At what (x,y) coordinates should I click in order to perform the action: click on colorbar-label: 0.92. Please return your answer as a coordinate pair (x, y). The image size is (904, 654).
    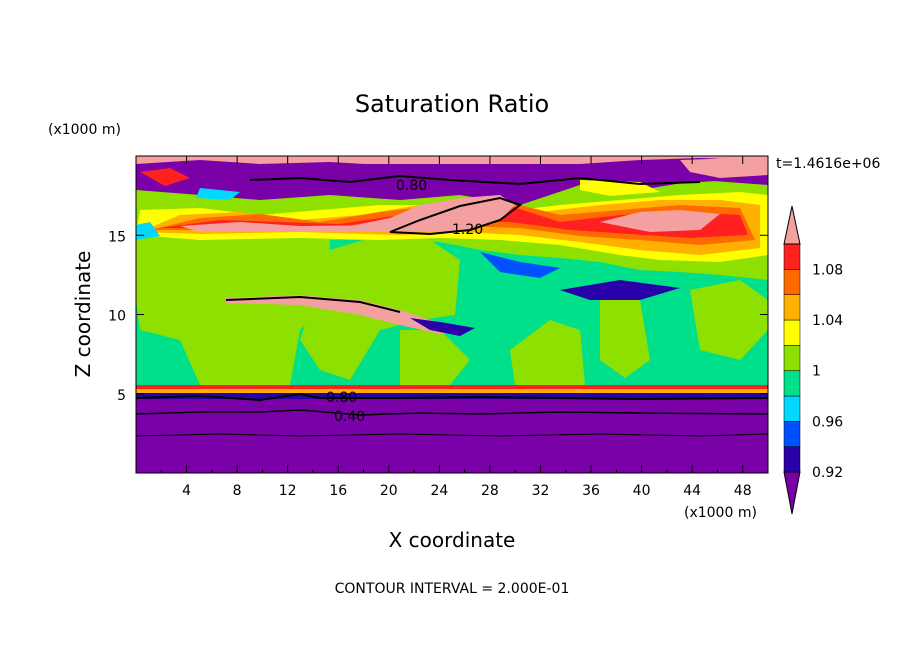
    Looking at the image, I should click on (827, 473).